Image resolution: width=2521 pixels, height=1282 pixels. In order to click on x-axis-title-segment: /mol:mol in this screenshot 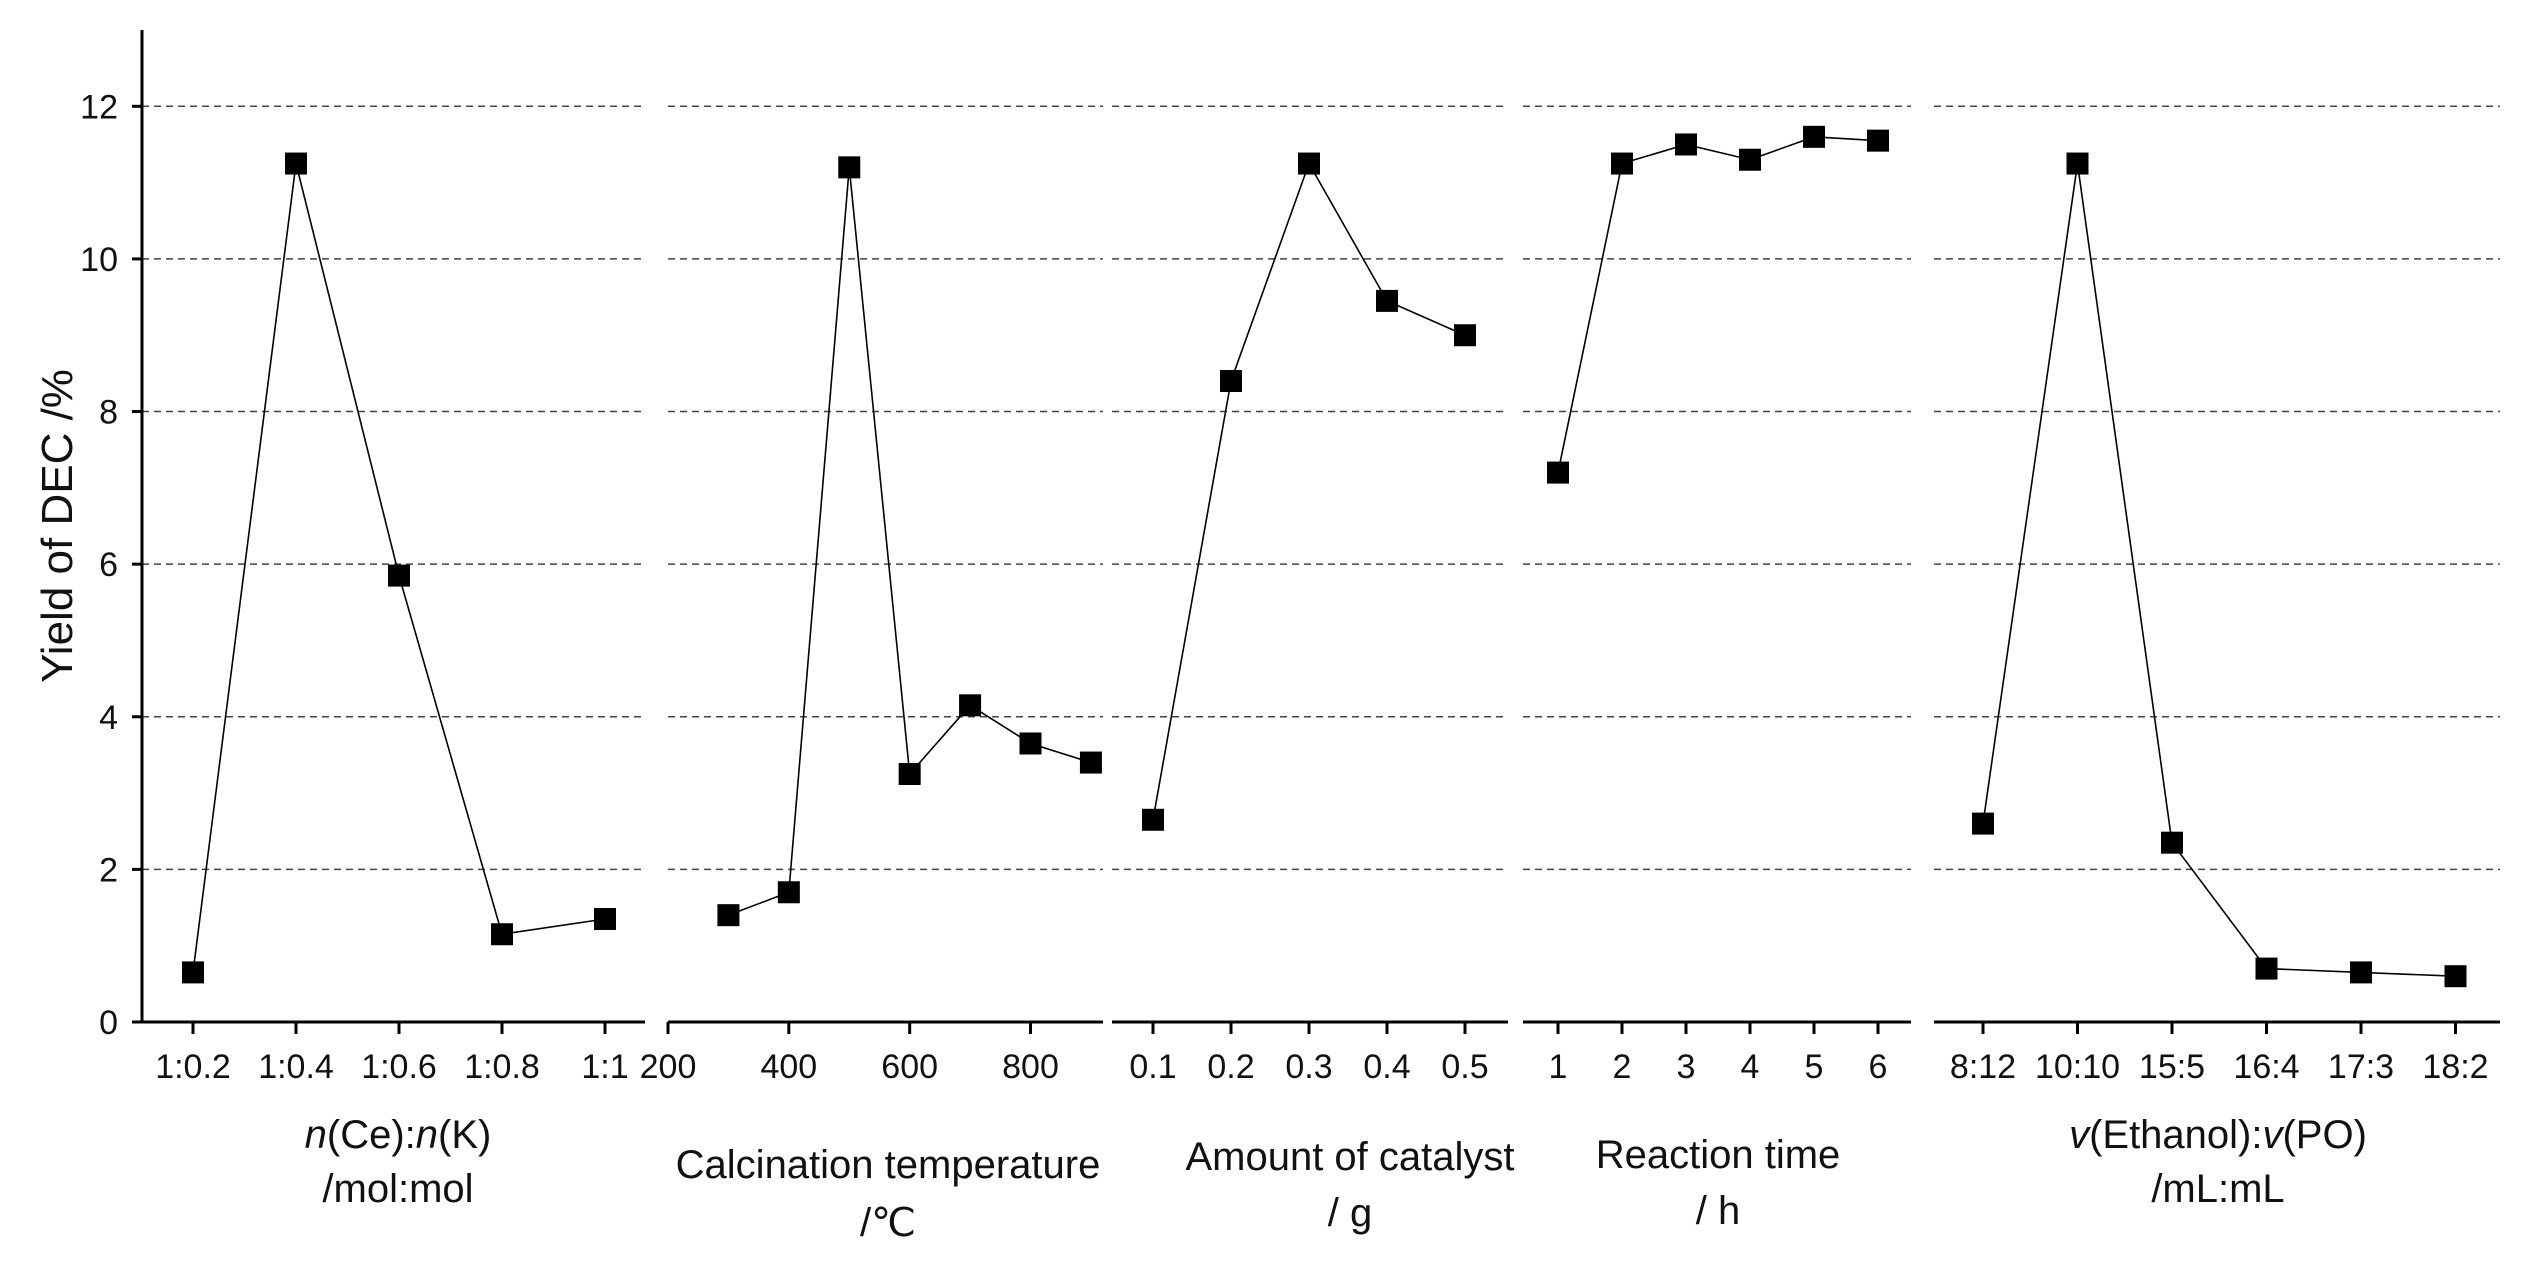, I will do `click(397, 1189)`.